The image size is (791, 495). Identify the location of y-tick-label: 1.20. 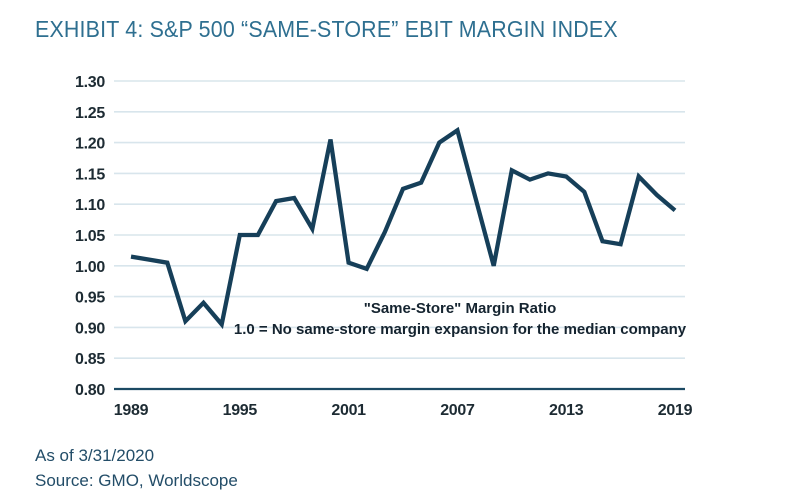
(90, 144).